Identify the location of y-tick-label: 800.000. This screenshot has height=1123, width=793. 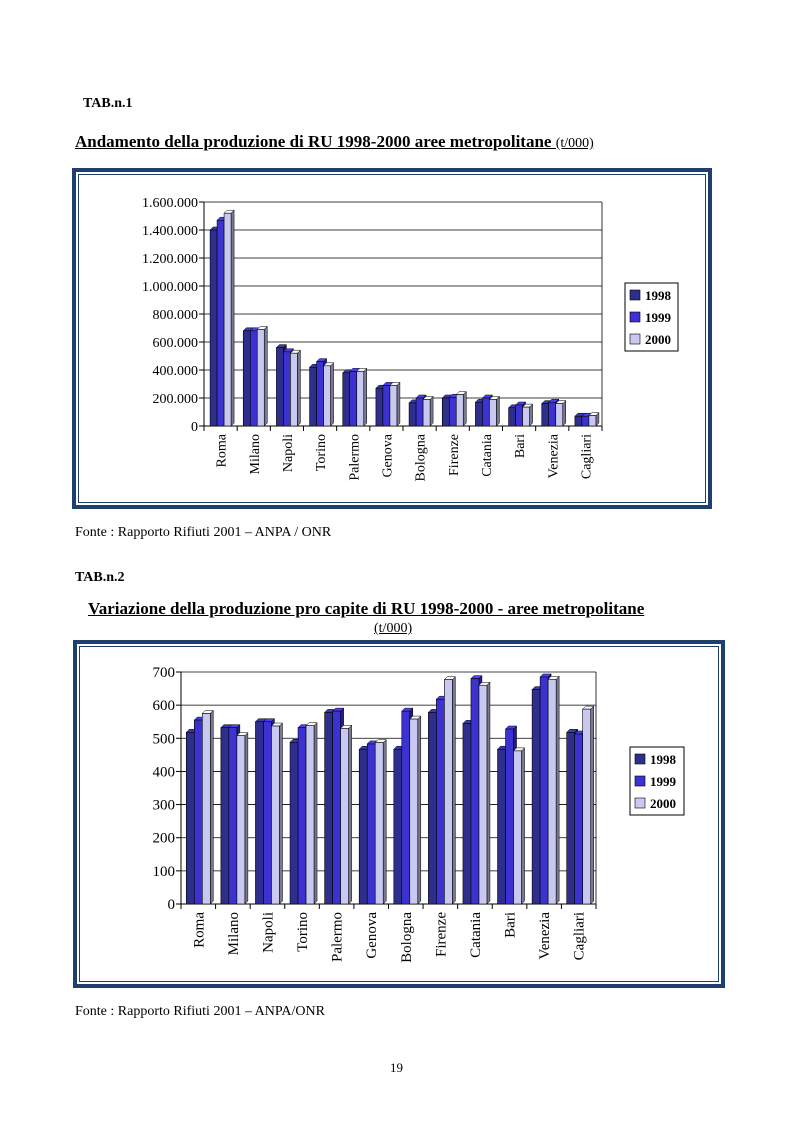
(176, 315).